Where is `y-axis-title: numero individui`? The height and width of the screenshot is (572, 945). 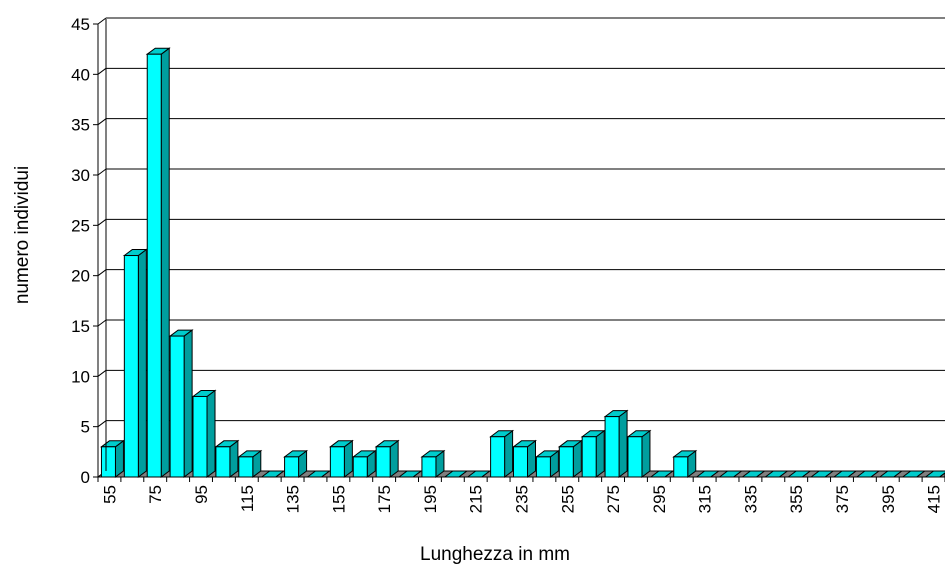 y-axis-title: numero individui is located at coordinates (22, 235).